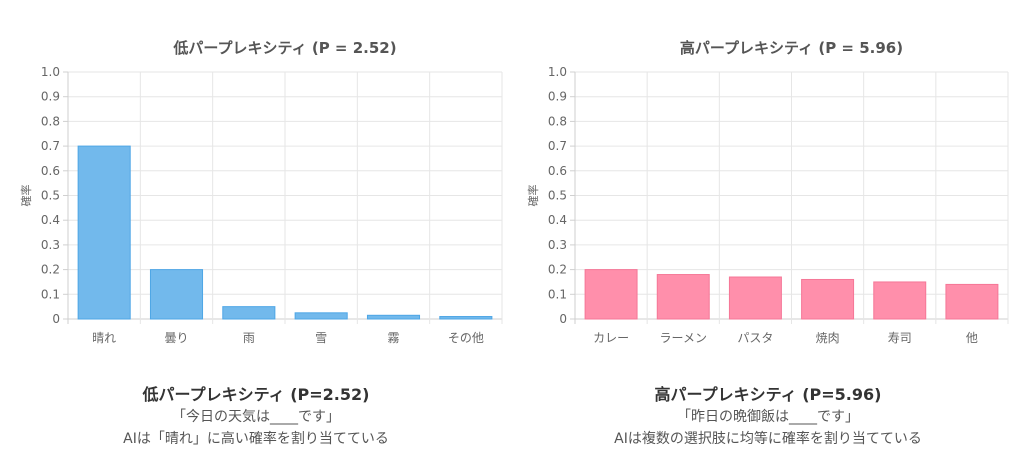 The width and height of the screenshot is (1024, 471). What do you see at coordinates (393, 338) in the screenshot?
I see `x-tick-label: 霧` at bounding box center [393, 338].